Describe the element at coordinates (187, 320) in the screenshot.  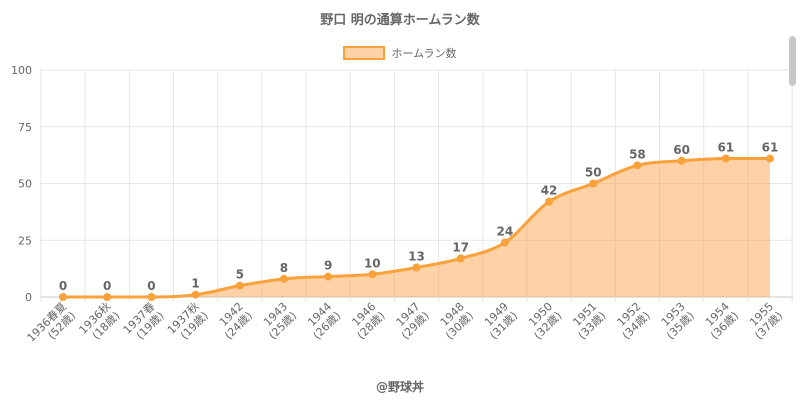
I see `x-tick-label: 1937秋(19歳)` at that location.